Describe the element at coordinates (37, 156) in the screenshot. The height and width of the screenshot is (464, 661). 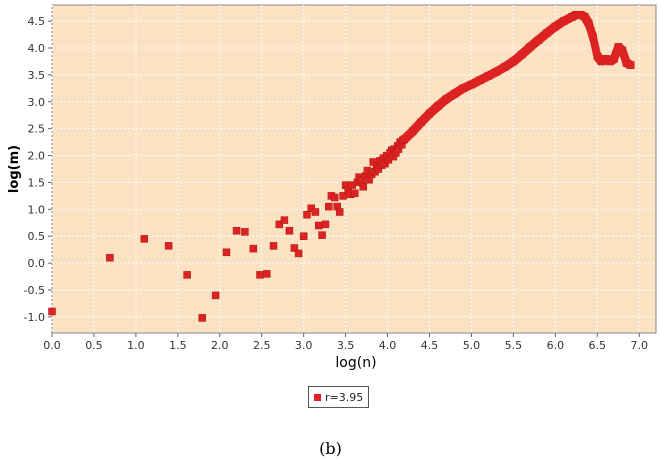
I see `y-tick-label: 2.0` at that location.